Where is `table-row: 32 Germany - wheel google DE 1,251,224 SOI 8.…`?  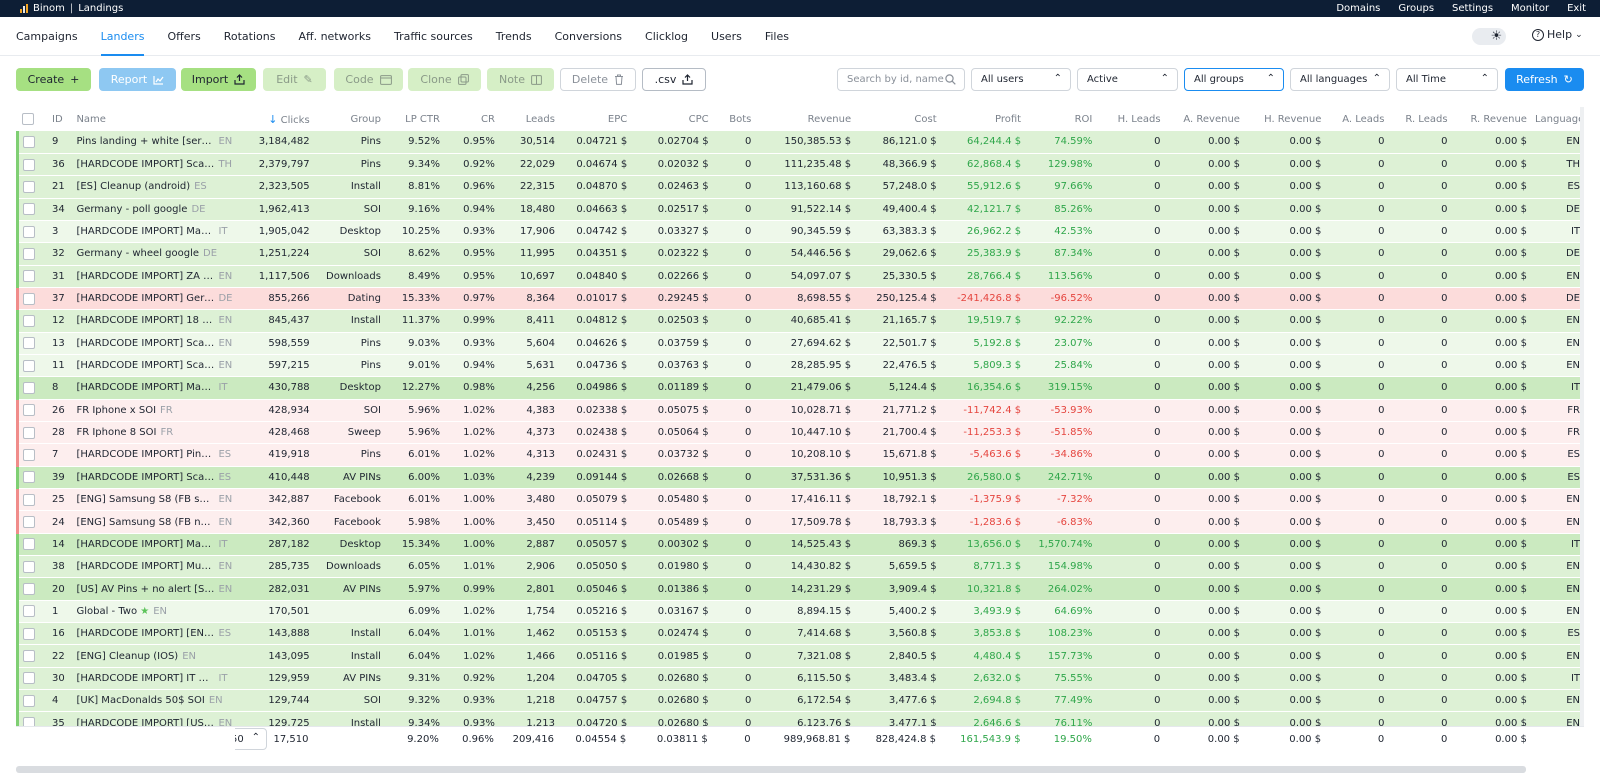 table-row: 32 Germany - wheel google DE 1,251,224 SOI 8.… is located at coordinates (800, 254).